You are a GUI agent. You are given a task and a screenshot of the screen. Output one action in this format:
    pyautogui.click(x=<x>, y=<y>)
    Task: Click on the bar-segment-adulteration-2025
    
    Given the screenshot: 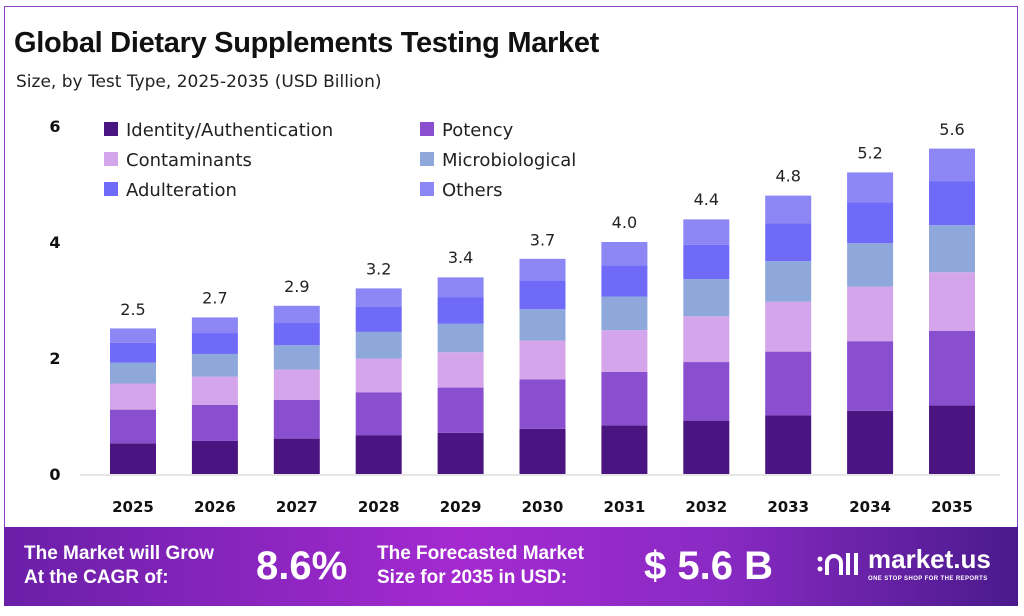 What is the action you would take?
    pyautogui.click(x=133, y=352)
    